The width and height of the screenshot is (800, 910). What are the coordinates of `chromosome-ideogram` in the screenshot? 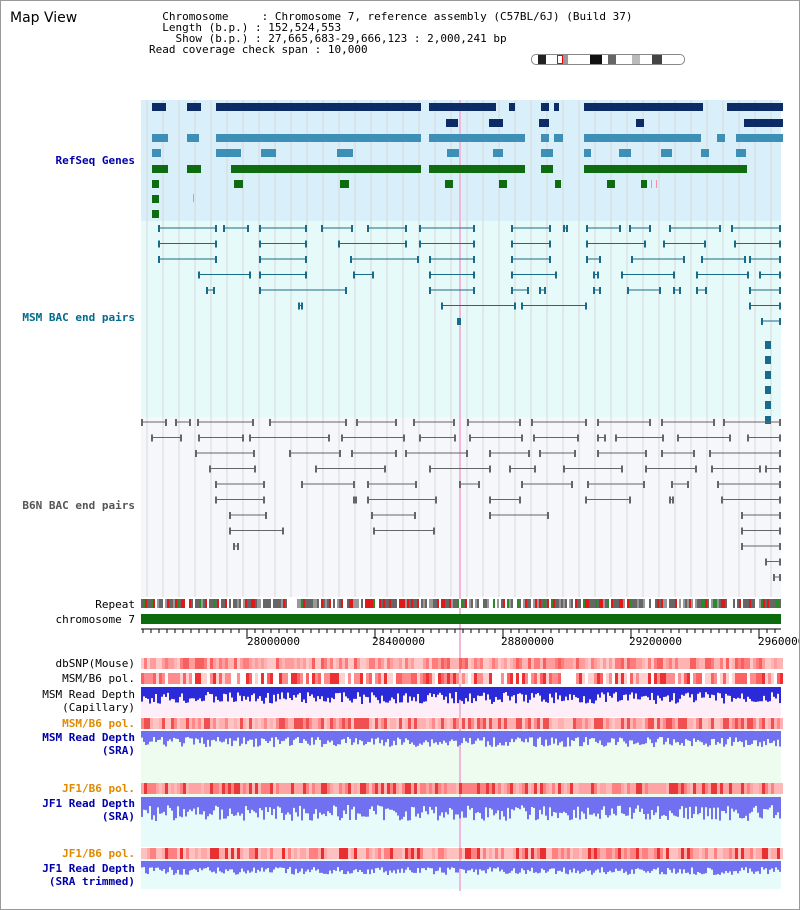 It's located at (608, 59).